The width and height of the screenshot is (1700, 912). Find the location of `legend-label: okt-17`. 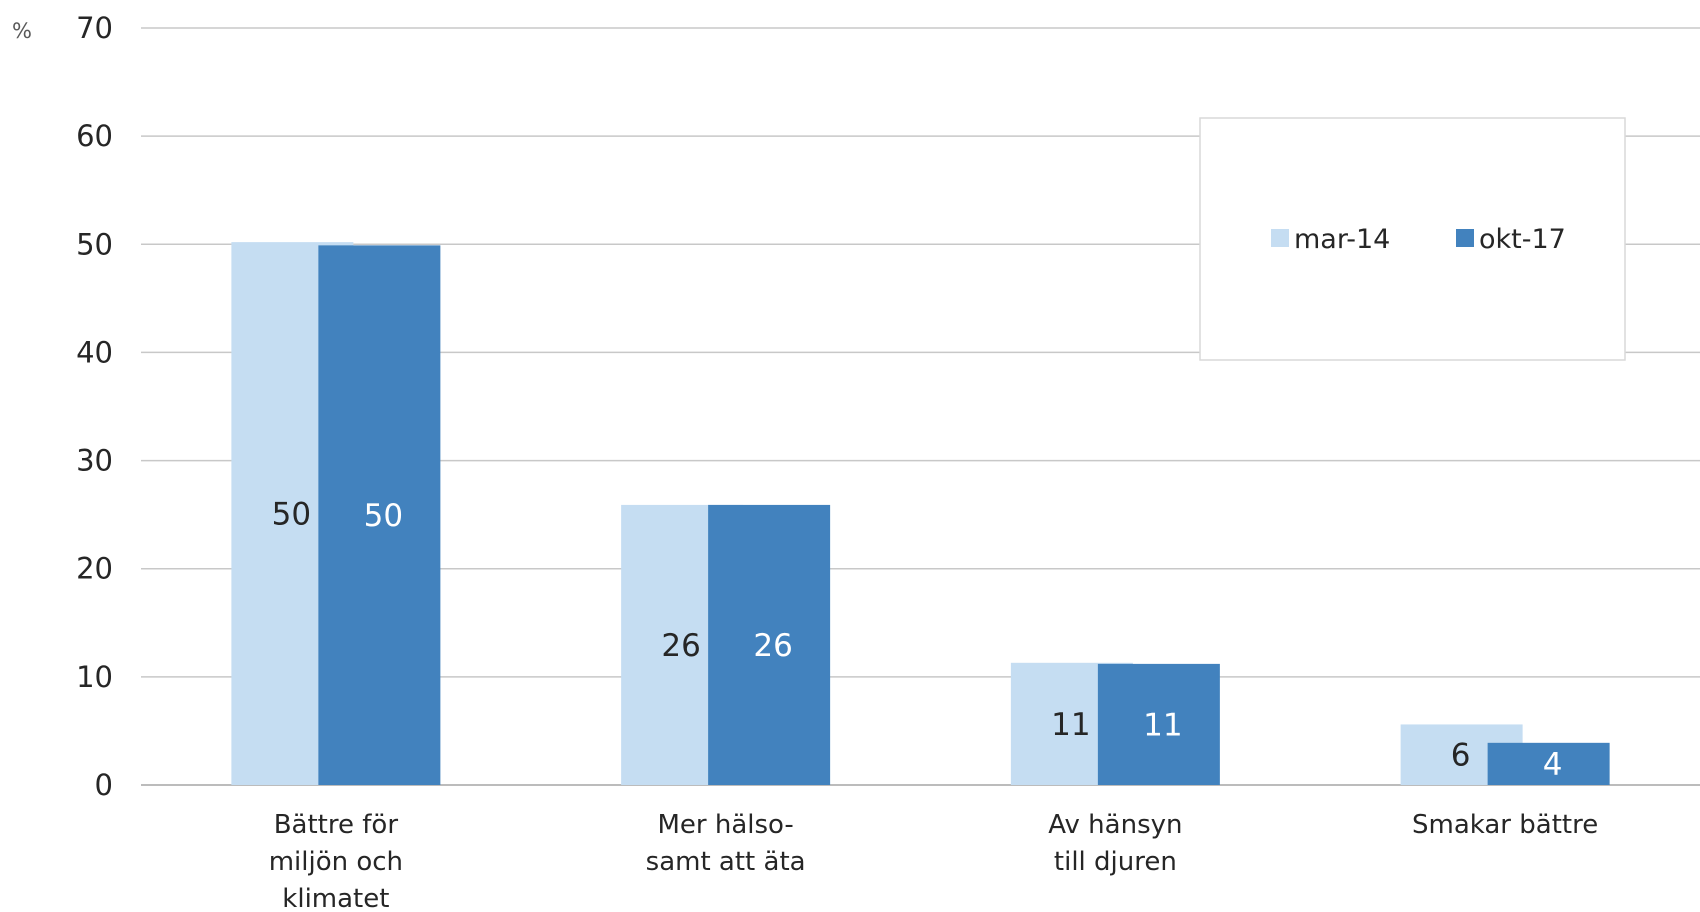

legend-label: okt-17 is located at coordinates (1522, 239).